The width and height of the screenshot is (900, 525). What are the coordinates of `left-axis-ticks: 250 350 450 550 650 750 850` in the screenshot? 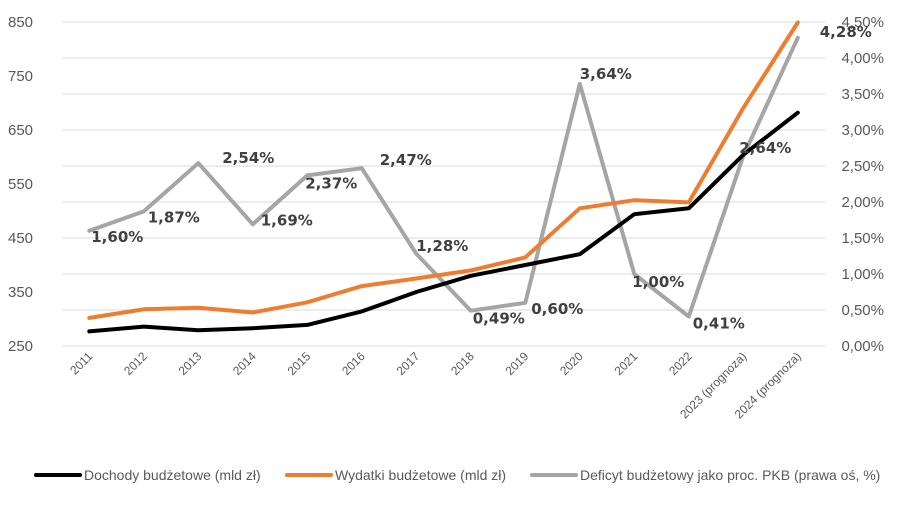 It's located at (20, 184).